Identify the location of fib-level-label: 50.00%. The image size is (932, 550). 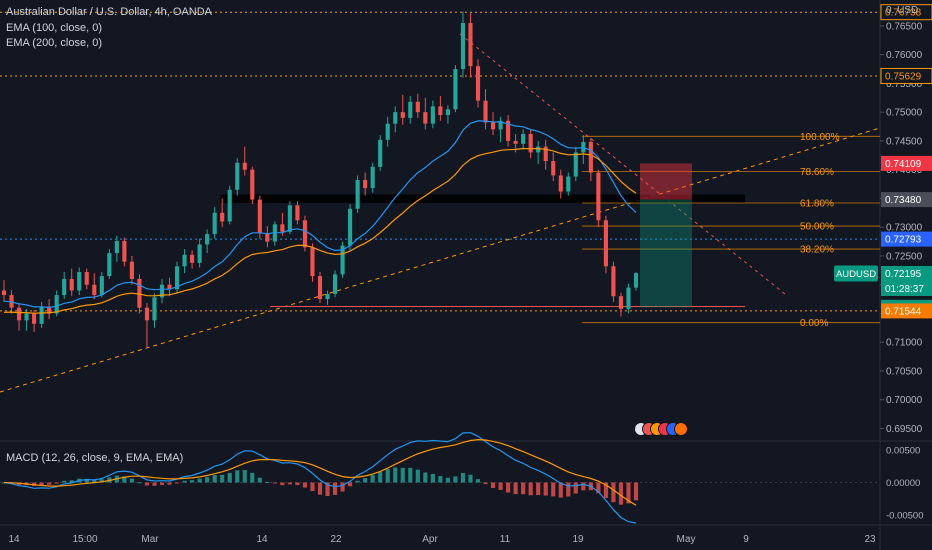
(817, 227).